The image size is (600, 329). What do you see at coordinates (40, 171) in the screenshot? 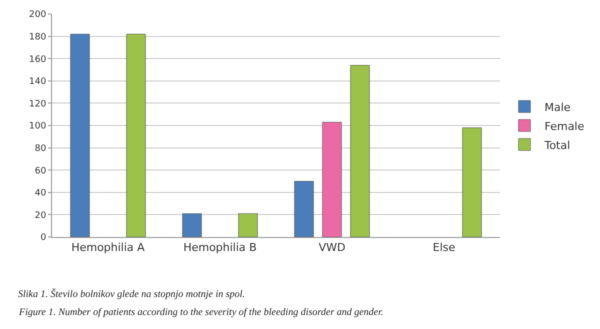
I see `y-tick-label: 60` at bounding box center [40, 171].